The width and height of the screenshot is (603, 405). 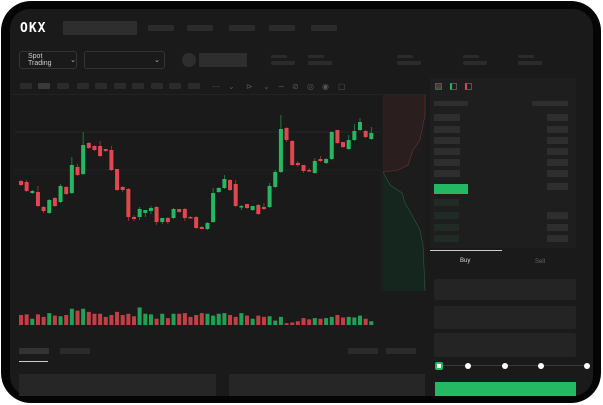 What do you see at coordinates (295, 86) in the screenshot?
I see `ruler-icon: ⊘` at bounding box center [295, 86].